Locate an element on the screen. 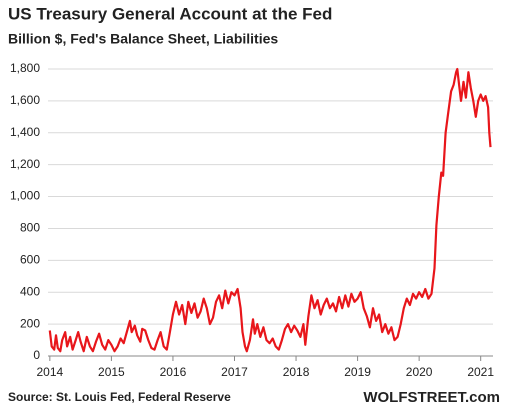 The height and width of the screenshot is (411, 507). y-tick-label: 200 is located at coordinates (30, 323).